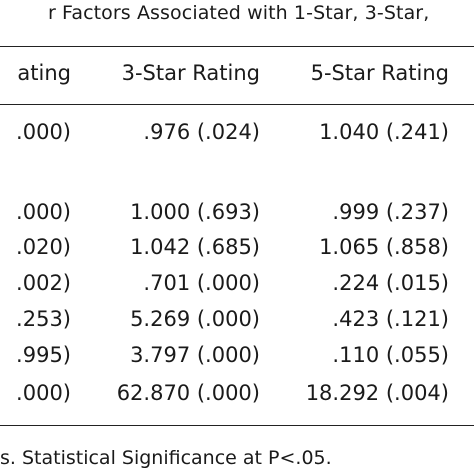 The height and width of the screenshot is (474, 474). Describe the element at coordinates (195, 319) in the screenshot. I see `row-5-col-2: 5.269 (.000)` at that location.